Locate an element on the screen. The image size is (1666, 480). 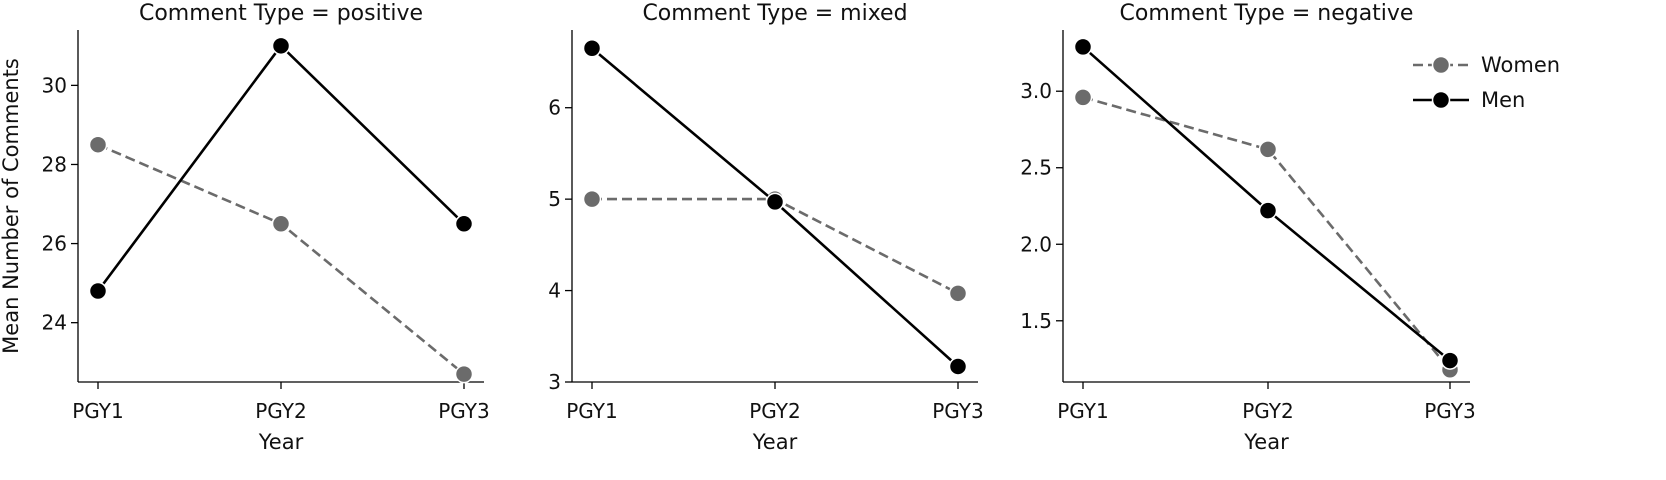
legend: Women Men is located at coordinates (1486, 82).